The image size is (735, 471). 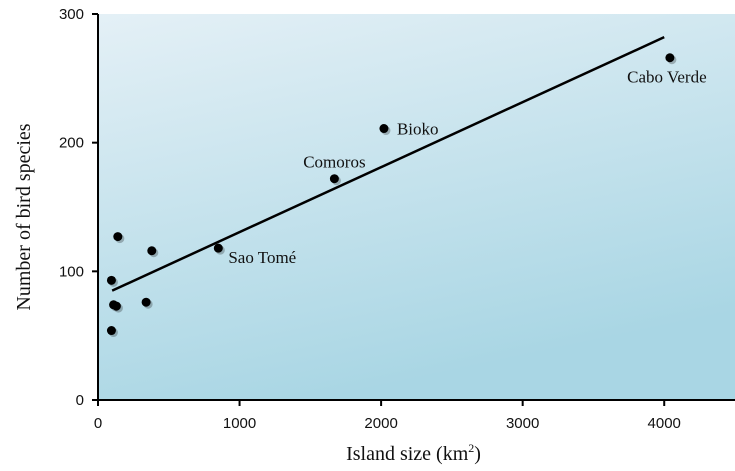 What do you see at coordinates (98, 423) in the screenshot?
I see `x-tick-label: 0` at bounding box center [98, 423].